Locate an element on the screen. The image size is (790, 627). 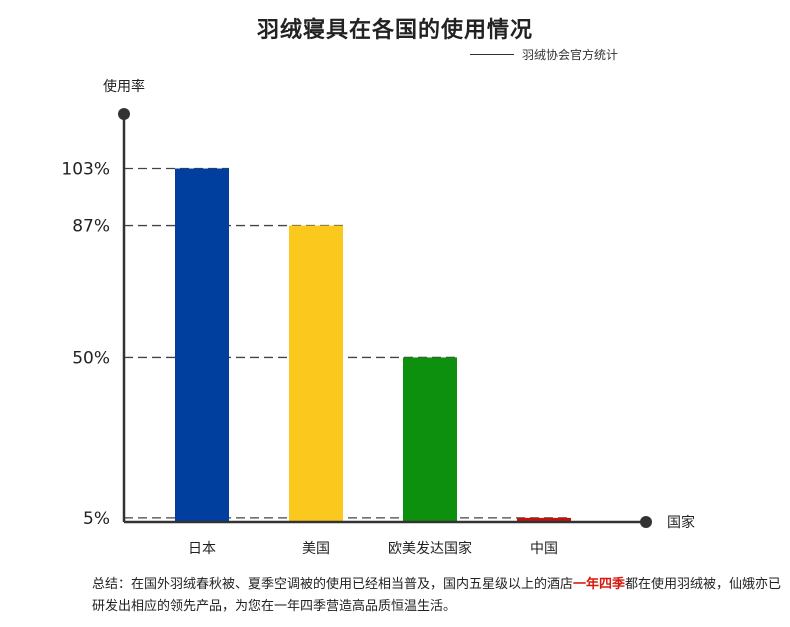
x-axis-label: 国家 is located at coordinates (681, 522).